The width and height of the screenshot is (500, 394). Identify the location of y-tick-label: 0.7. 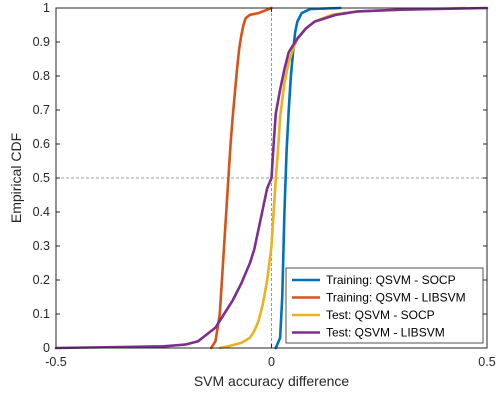
(41, 110).